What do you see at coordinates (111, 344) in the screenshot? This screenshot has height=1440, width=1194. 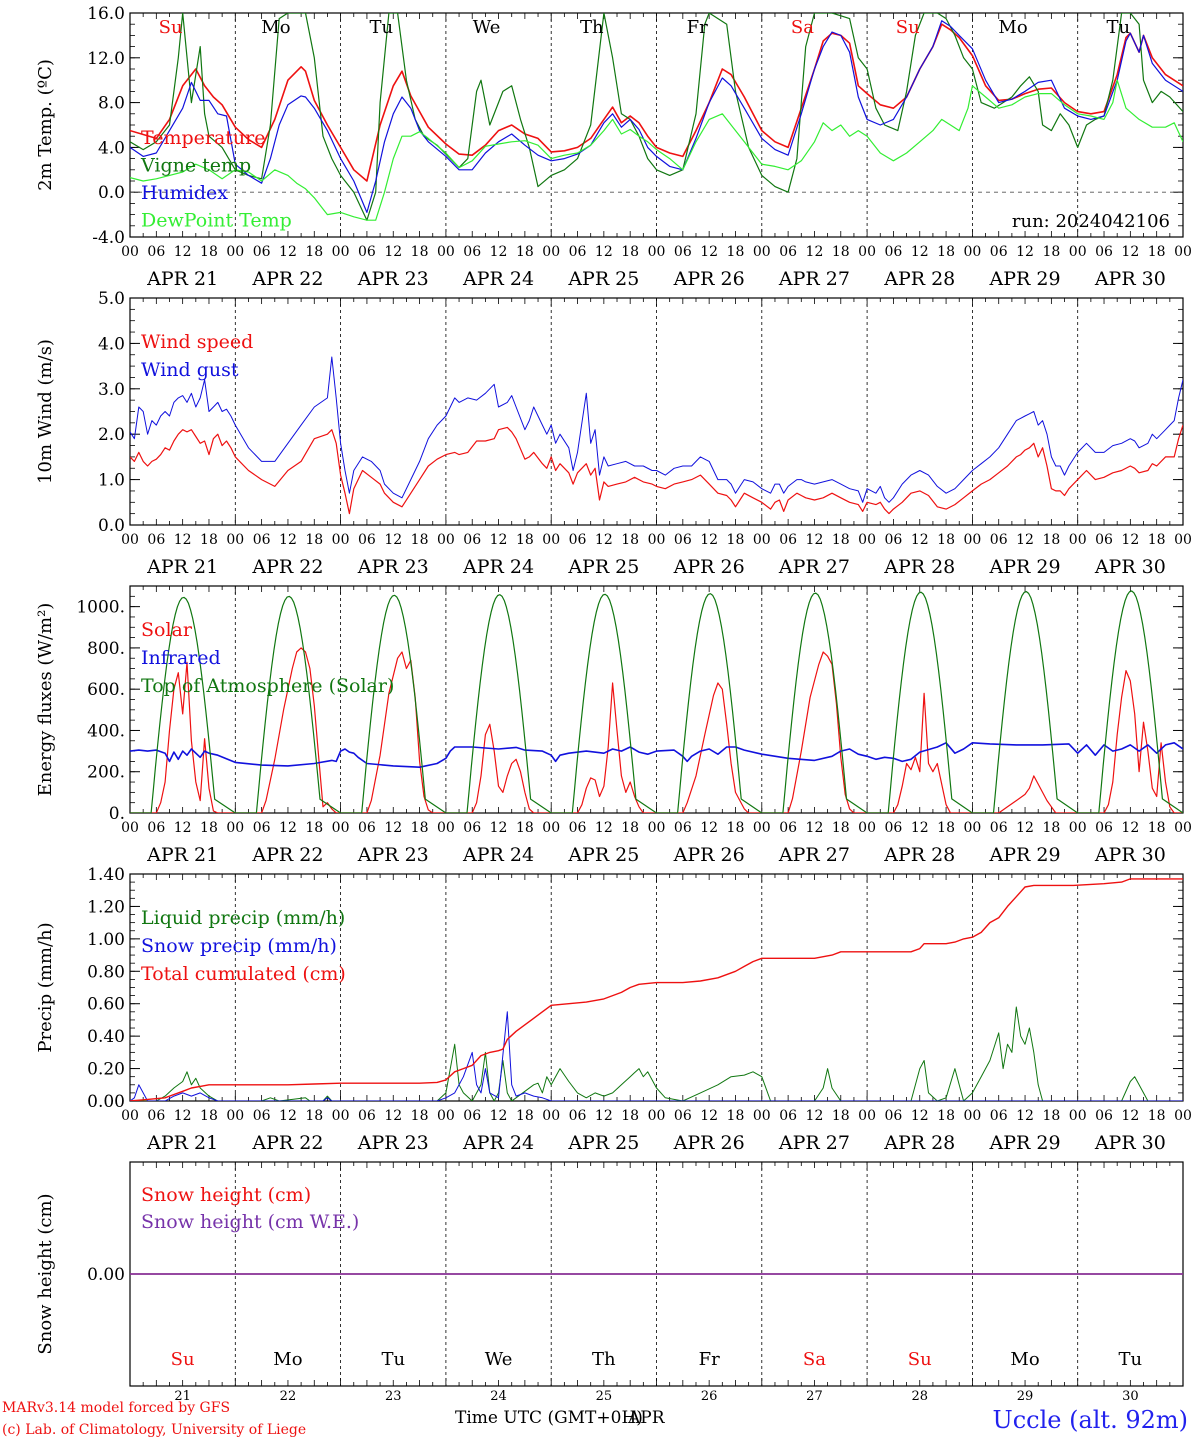 I see `y-tick-label: 4.0` at bounding box center [111, 344].